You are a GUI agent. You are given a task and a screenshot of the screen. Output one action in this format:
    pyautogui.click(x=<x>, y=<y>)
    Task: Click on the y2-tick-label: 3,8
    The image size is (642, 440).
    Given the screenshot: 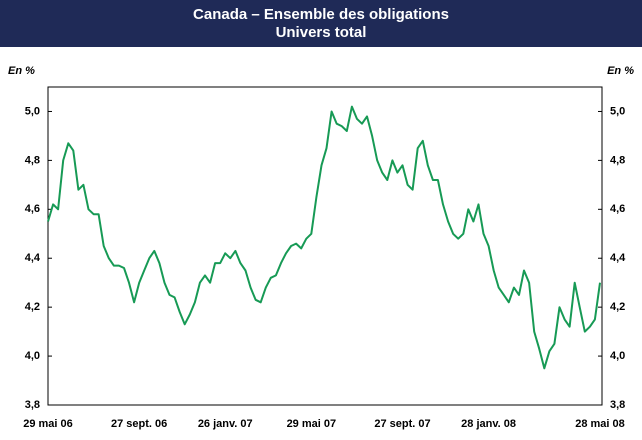 What is the action you would take?
    pyautogui.click(x=617, y=405)
    